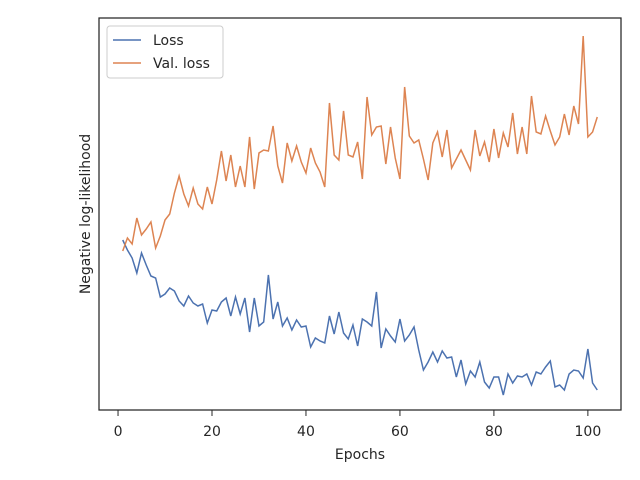  I want to click on legend-box, so click(165, 52).